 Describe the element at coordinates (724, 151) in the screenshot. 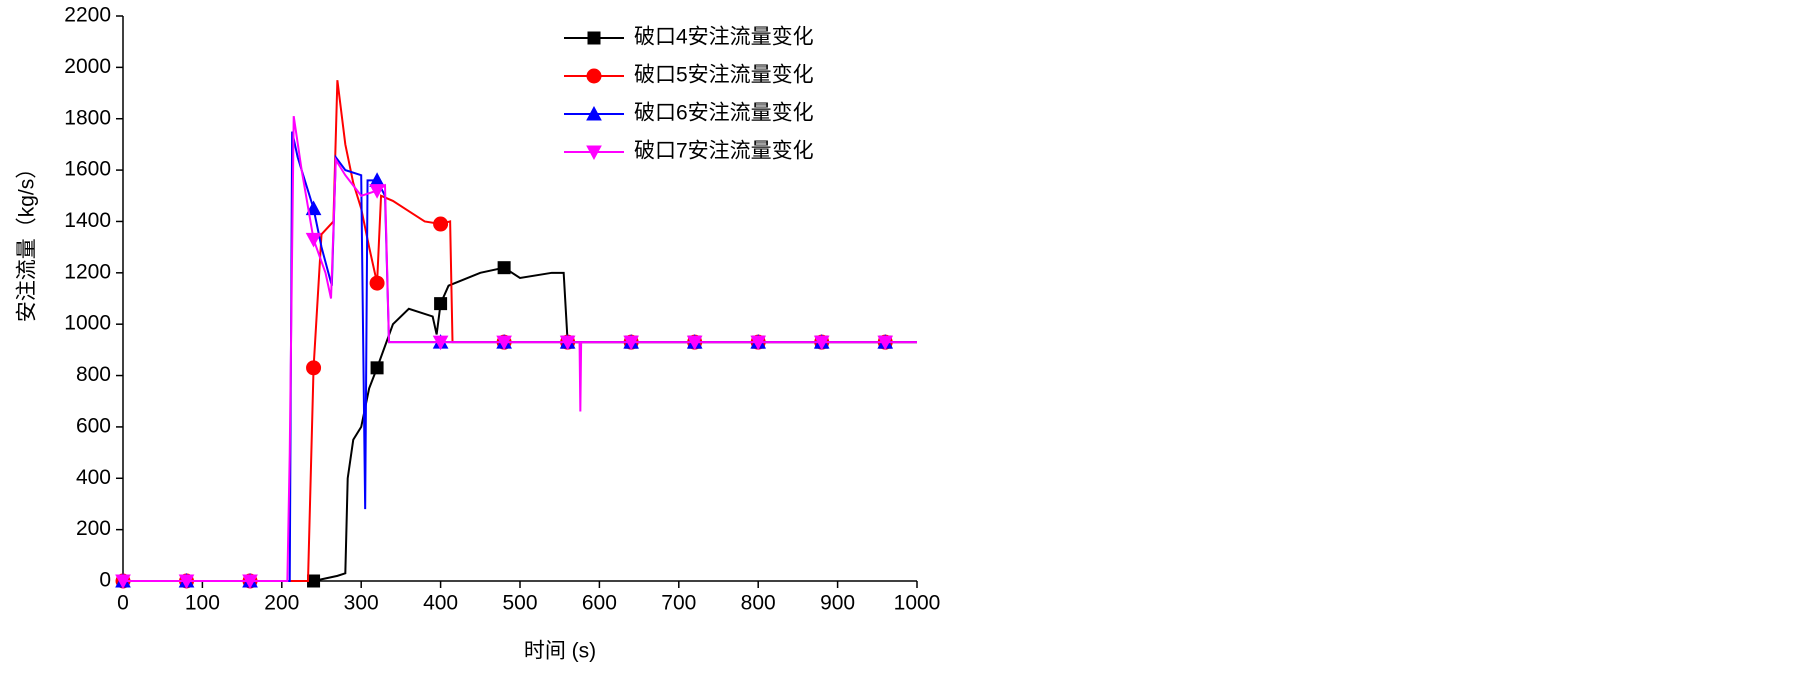

I see `legend-label: 破口7安注流量变化` at that location.